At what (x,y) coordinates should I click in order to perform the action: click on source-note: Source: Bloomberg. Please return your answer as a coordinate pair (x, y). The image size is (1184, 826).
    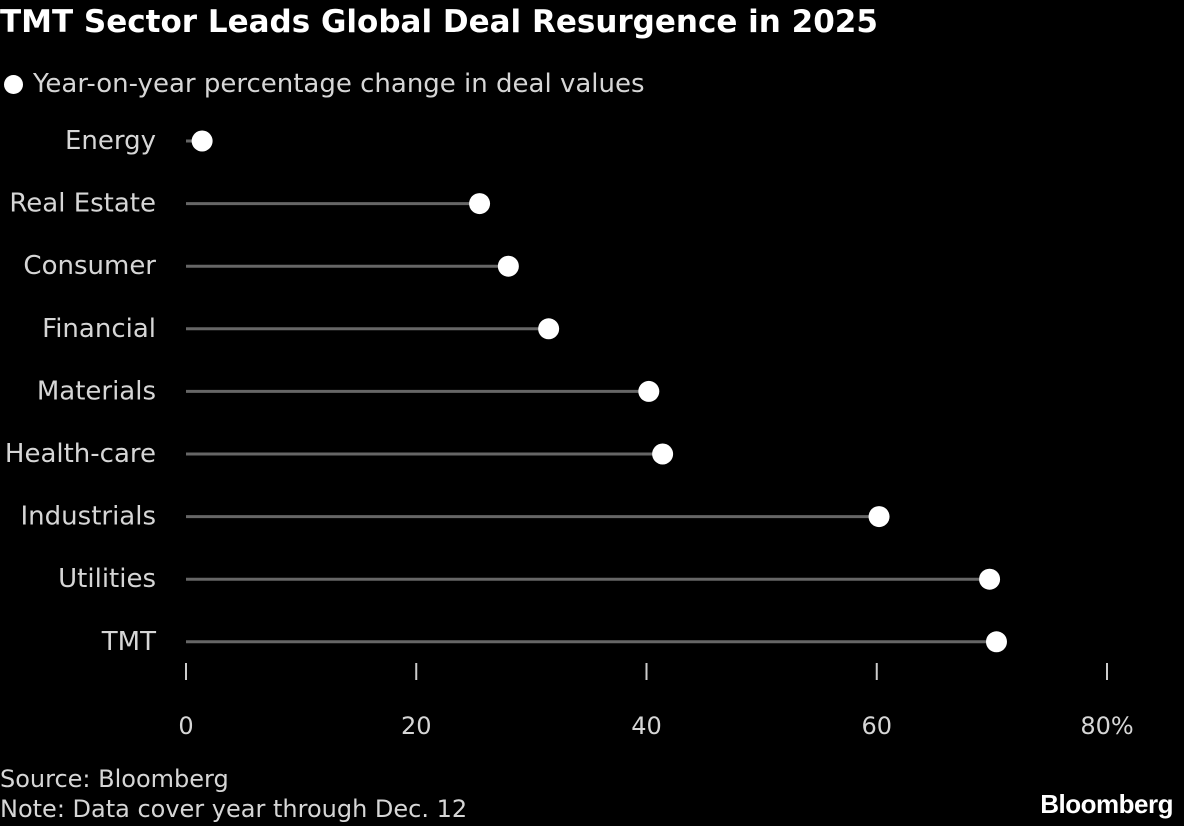
    Looking at the image, I should click on (114, 779).